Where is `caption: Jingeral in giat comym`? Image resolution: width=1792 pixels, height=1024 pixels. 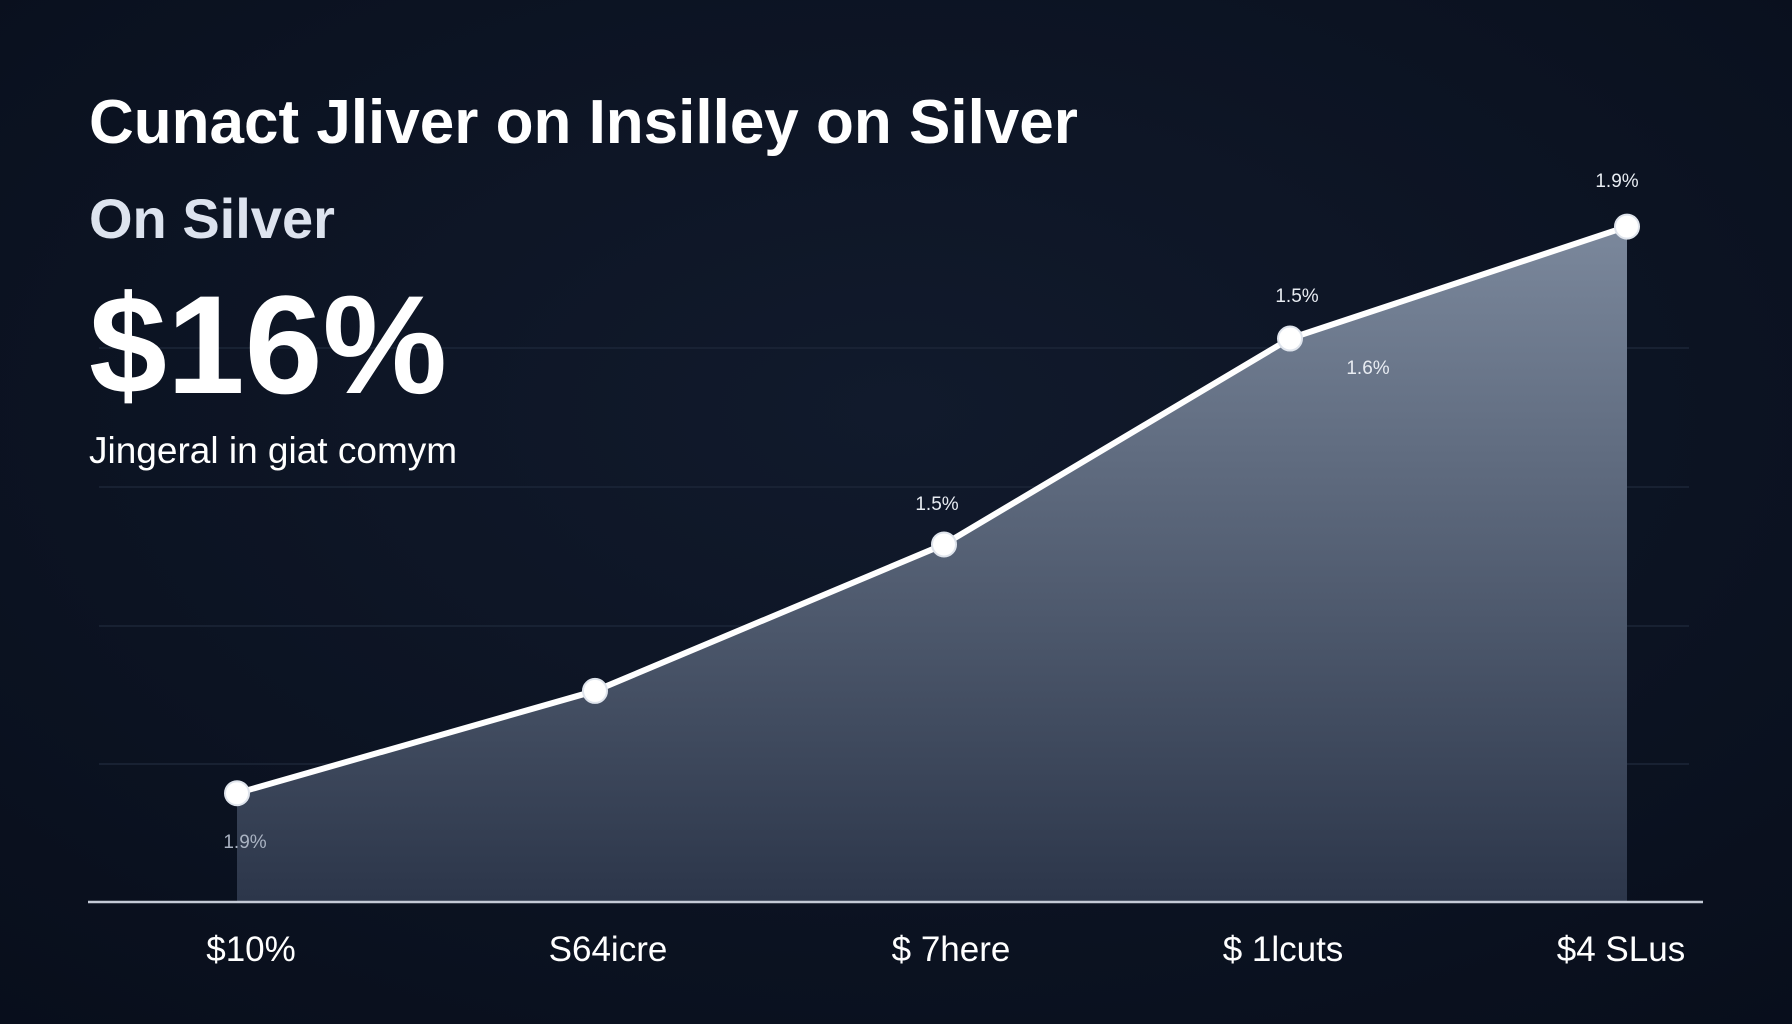 caption: Jingeral in giat comym is located at coordinates (273, 450).